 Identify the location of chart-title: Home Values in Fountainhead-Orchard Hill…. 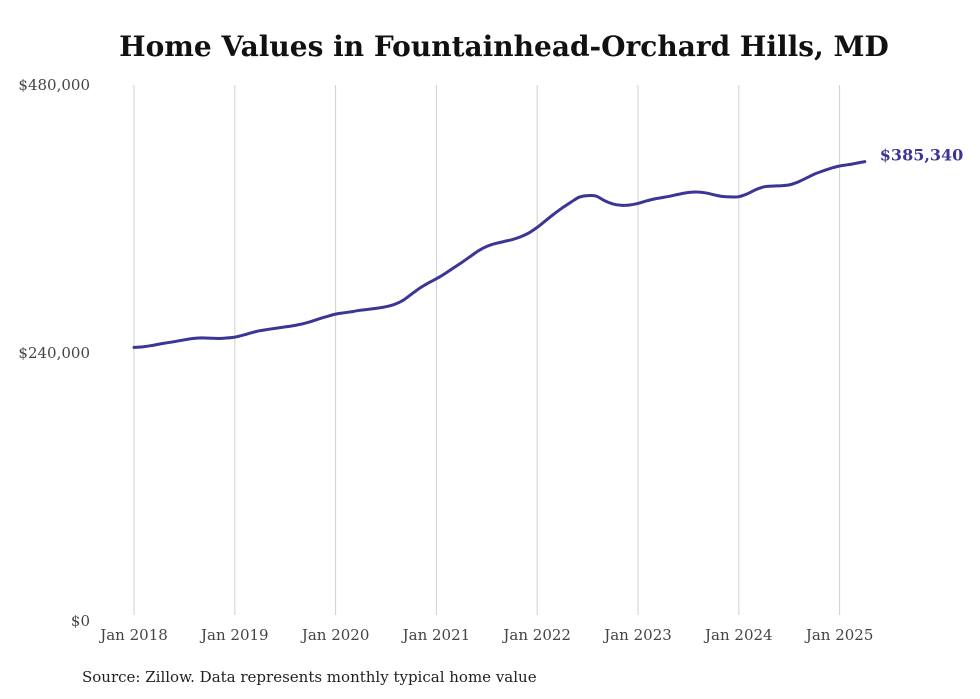
(504, 46).